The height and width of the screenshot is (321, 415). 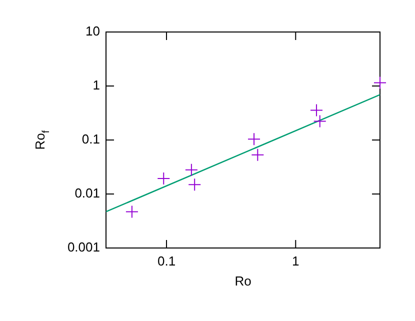 What do you see at coordinates (96, 85) in the screenshot?
I see `y-tick-label: 1` at bounding box center [96, 85].